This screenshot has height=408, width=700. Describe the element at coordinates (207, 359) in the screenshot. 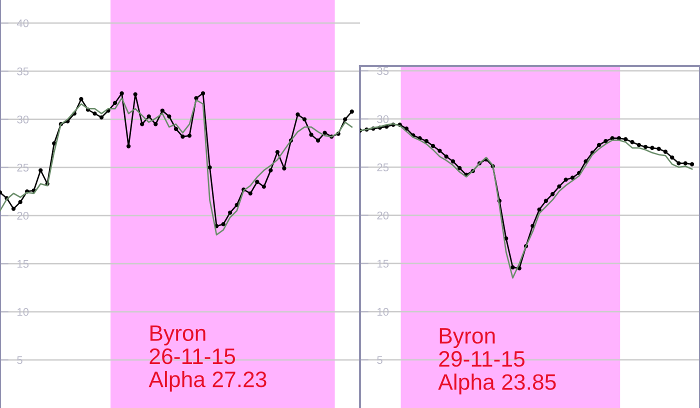

I see `annotation: Byron 26-11-15 Alpha 27.23` at that location.